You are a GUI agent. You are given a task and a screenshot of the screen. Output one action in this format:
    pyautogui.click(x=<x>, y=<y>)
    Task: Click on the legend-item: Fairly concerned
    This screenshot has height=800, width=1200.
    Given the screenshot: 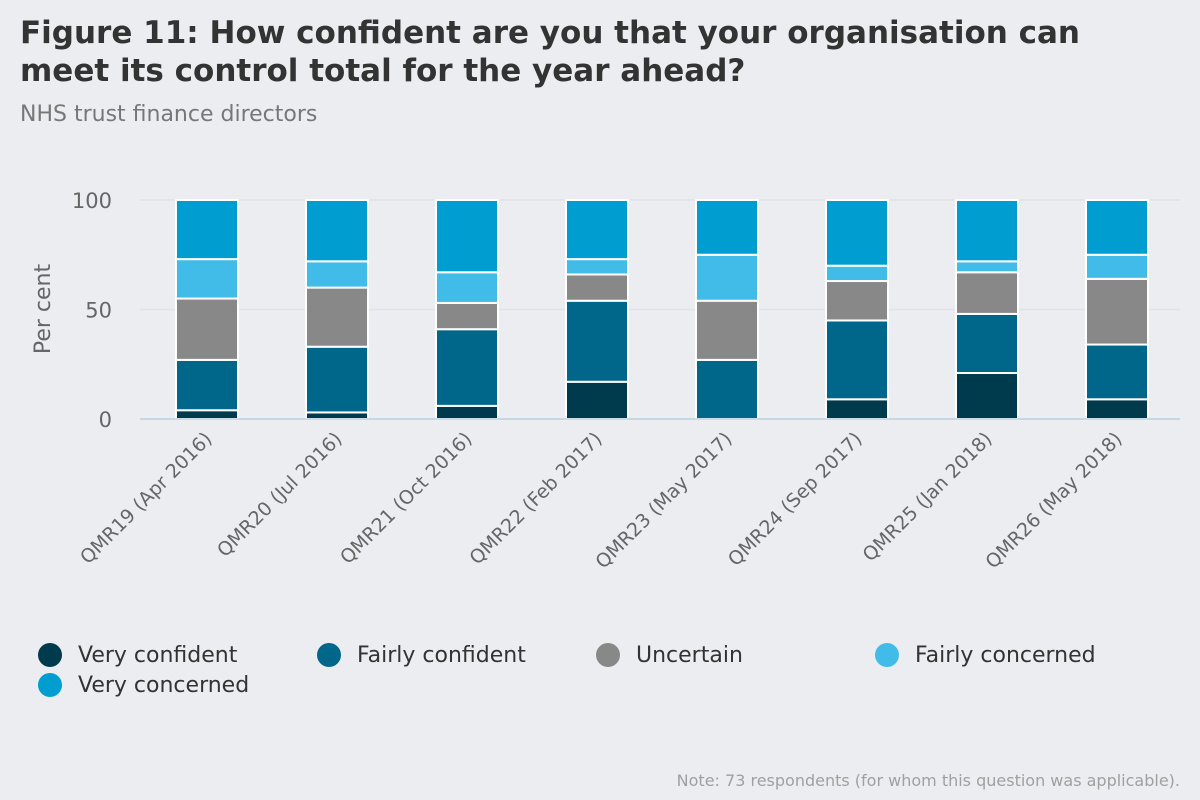 What is the action you would take?
    pyautogui.click(x=1014, y=655)
    